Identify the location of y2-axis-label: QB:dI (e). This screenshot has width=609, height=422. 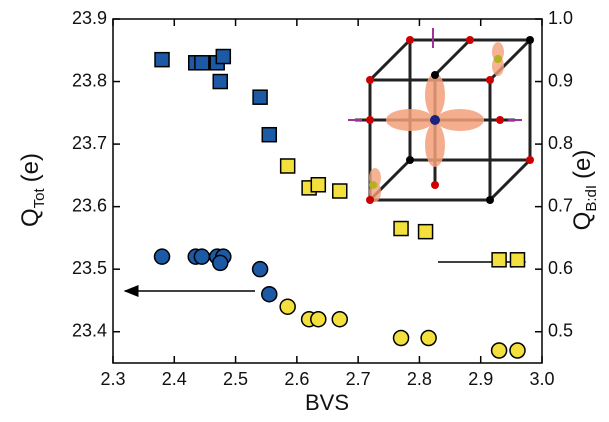
(584, 190).